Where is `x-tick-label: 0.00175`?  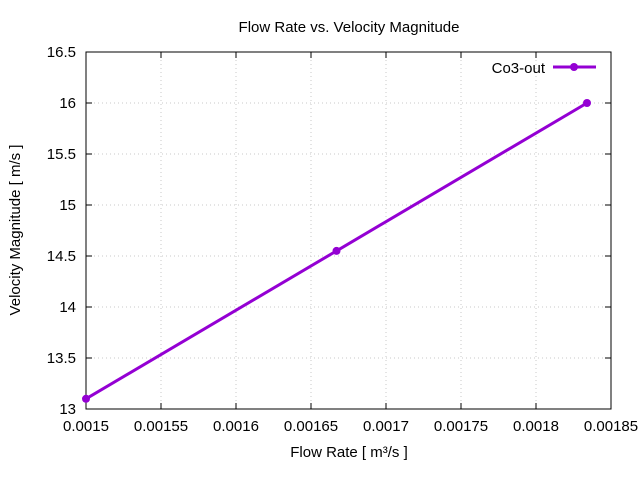 x-tick-label: 0.00175 is located at coordinates (461, 426).